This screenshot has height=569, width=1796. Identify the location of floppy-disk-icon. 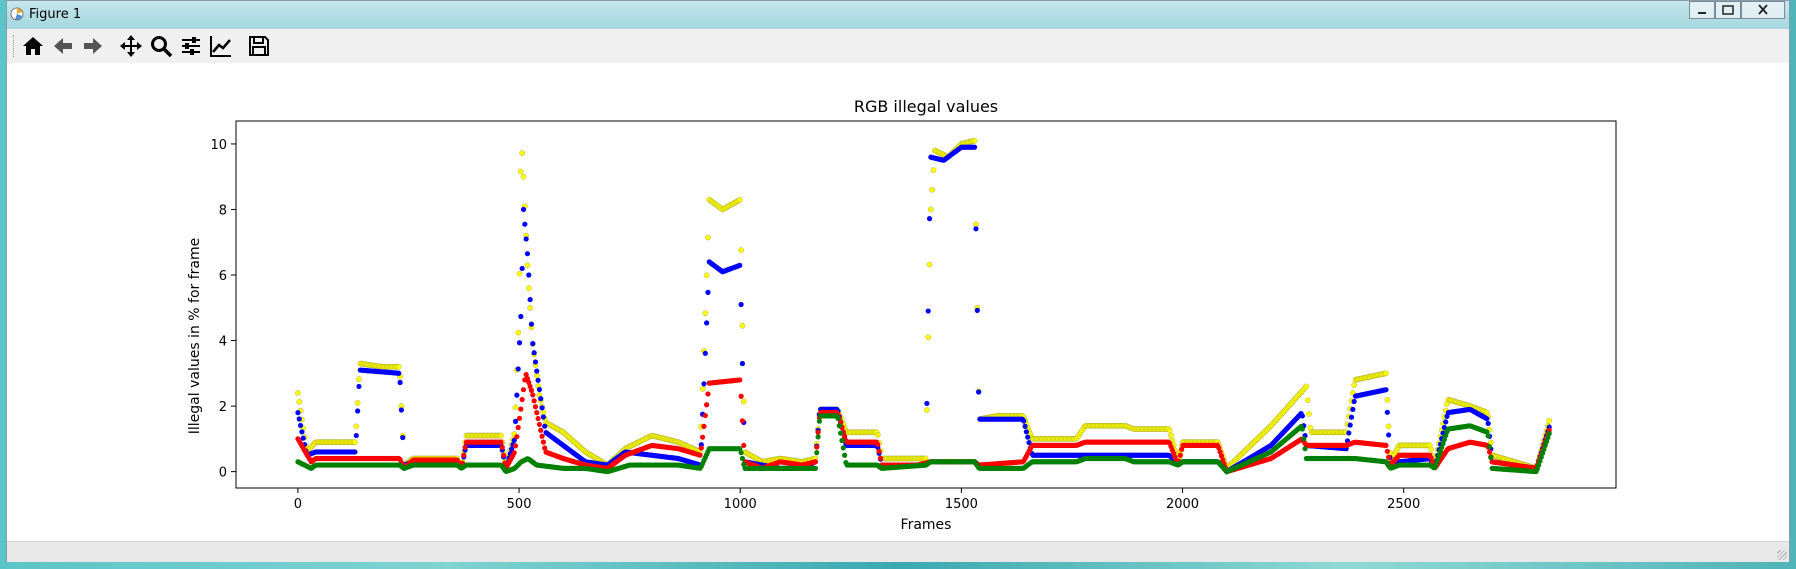
(259, 46).